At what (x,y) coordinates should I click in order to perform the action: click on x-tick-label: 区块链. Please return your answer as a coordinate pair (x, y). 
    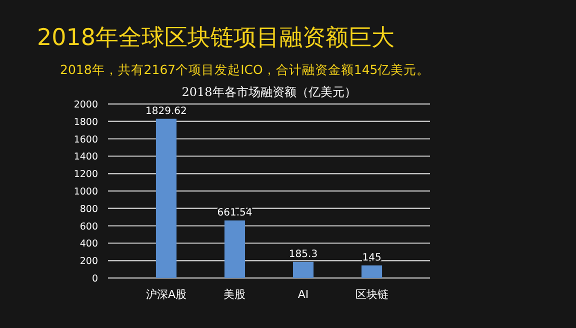
    Looking at the image, I should click on (371, 294).